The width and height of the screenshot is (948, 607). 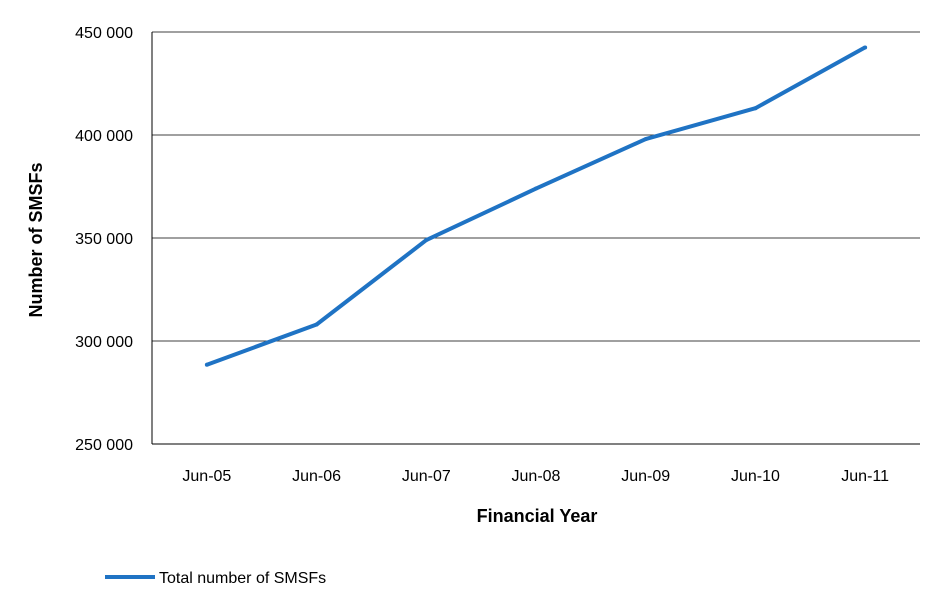 I want to click on legend: Total number of SMSFs, so click(x=215, y=578).